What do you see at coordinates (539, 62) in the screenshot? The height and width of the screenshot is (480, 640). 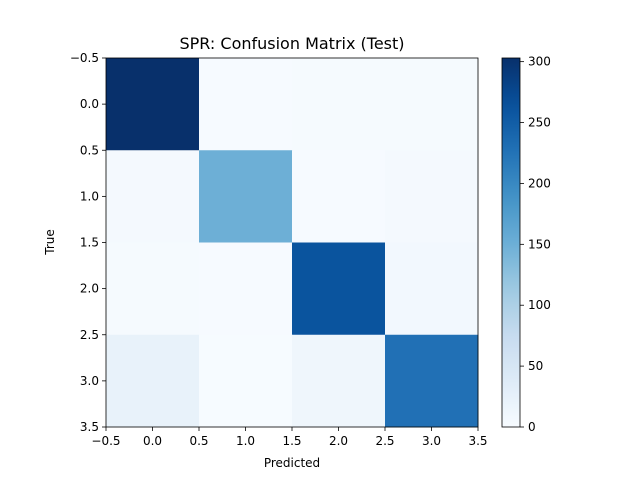 I see `colorbar-tick-label: 300` at bounding box center [539, 62].